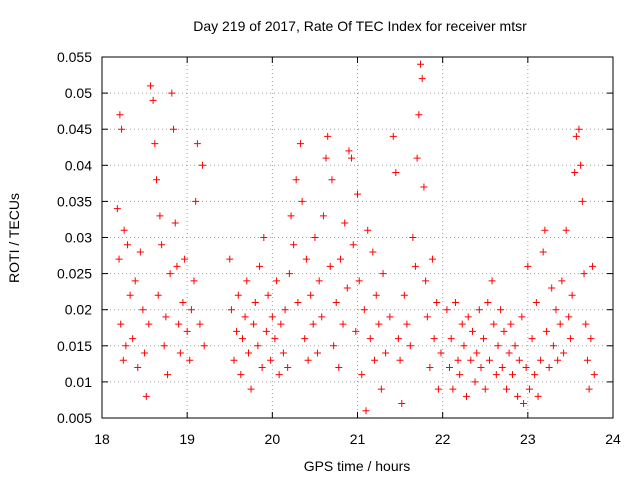  Describe the element at coordinates (102, 439) in the screenshot. I see `x-tick-label: 18` at that location.